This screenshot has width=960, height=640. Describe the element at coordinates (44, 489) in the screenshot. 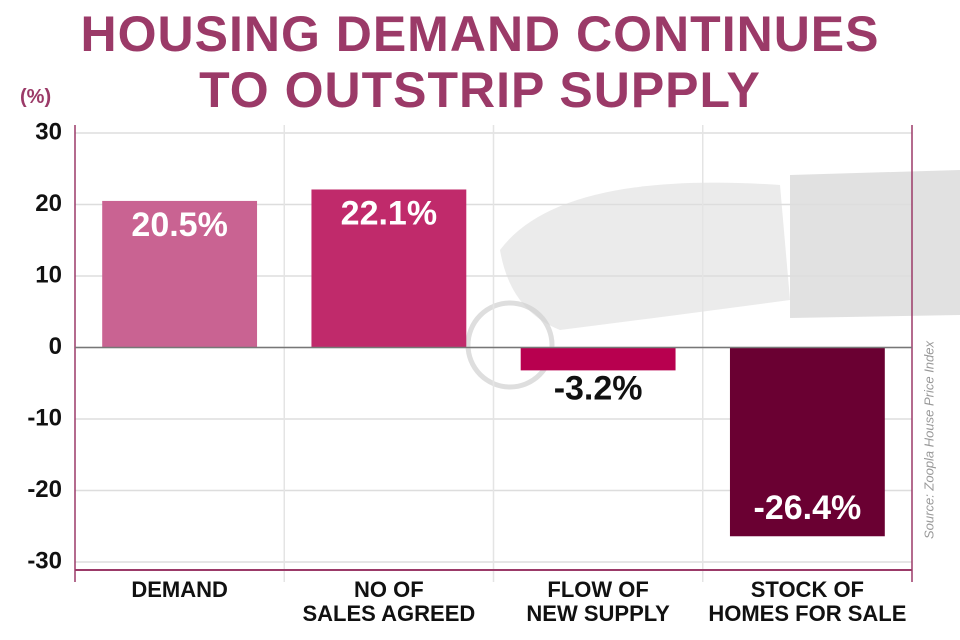

I see `y-tick-label: -20` at that location.